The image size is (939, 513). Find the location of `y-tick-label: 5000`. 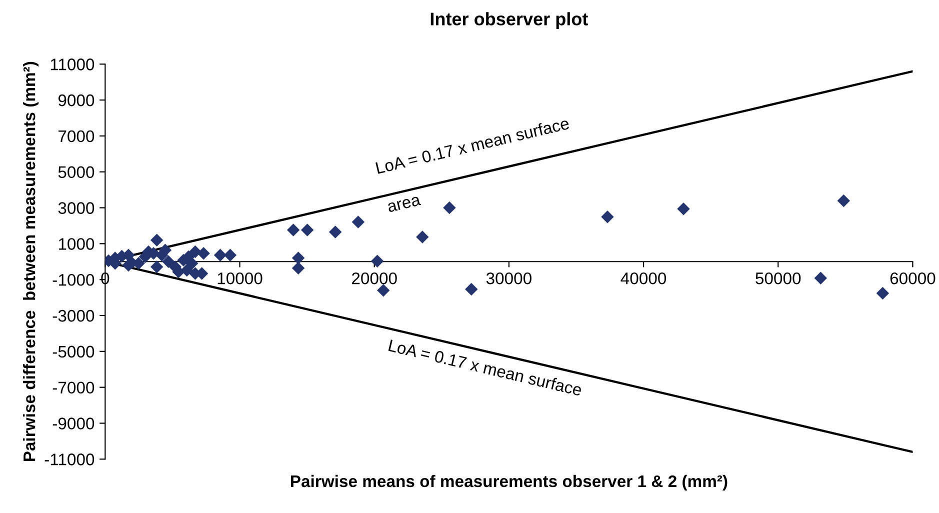

y-tick-label: 5000 is located at coordinates (76, 172).